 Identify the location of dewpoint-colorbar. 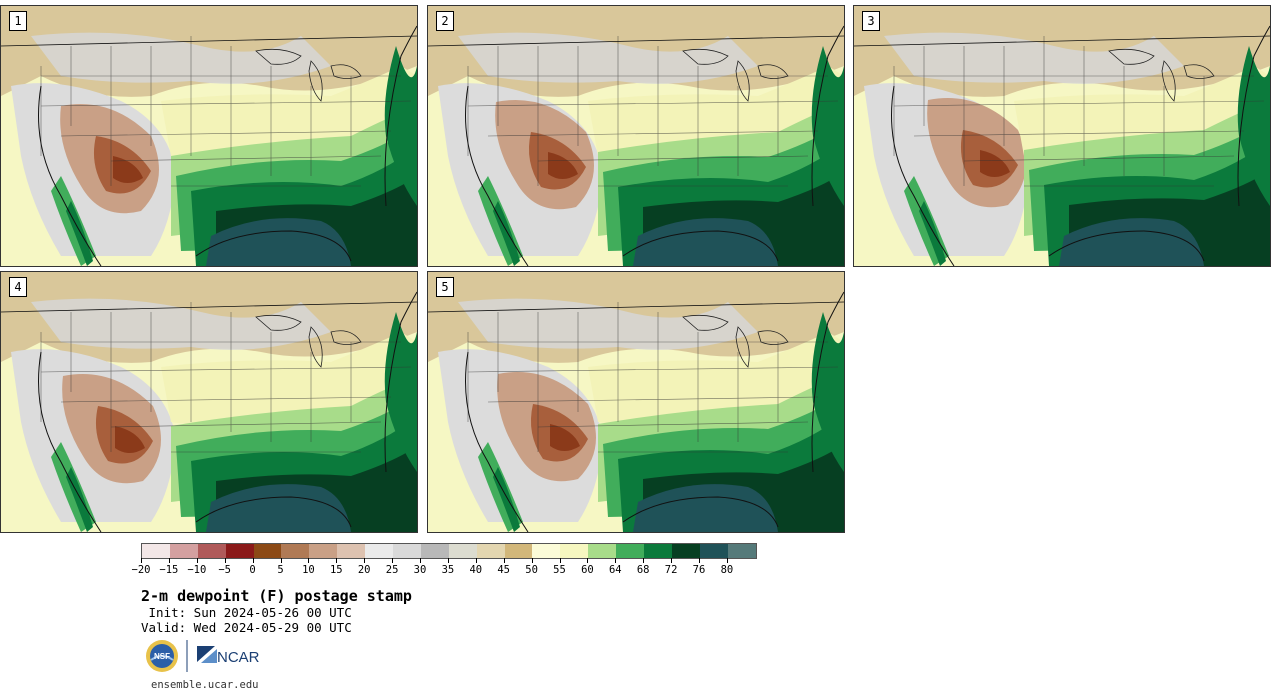
(449, 551).